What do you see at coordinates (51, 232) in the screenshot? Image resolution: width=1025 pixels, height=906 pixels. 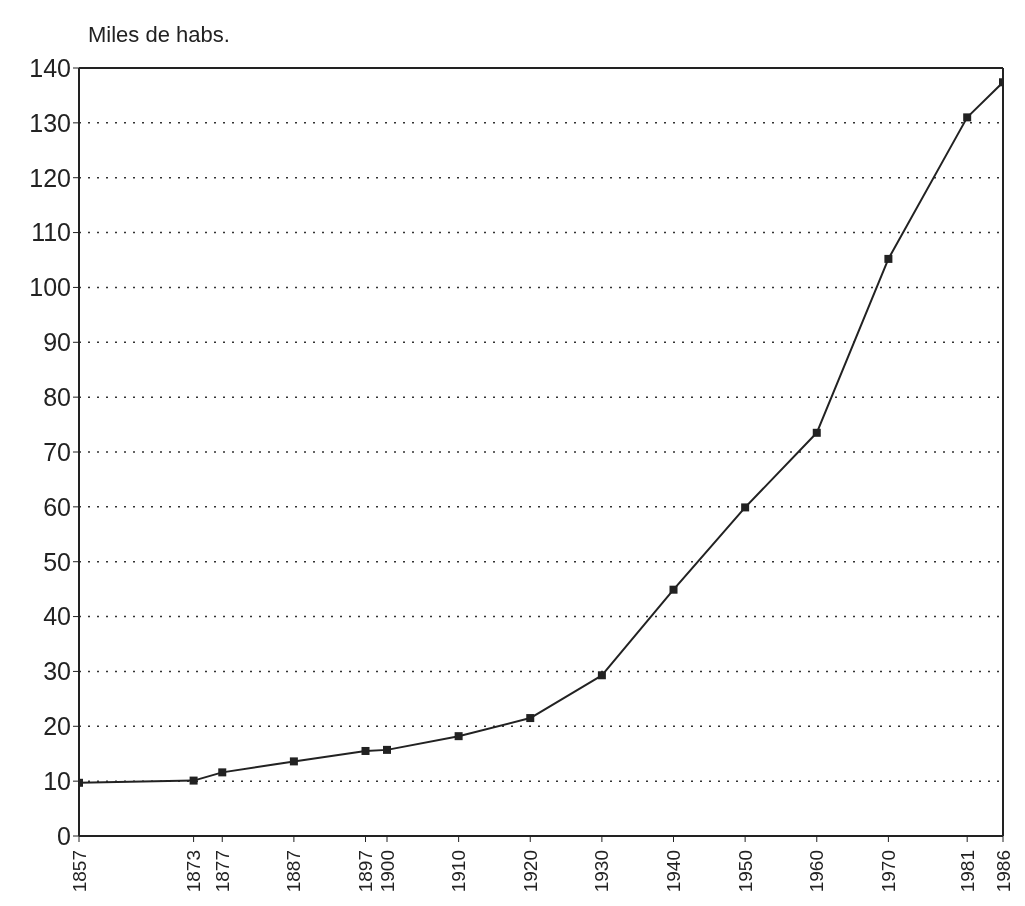 I see `y-tick-label: 110` at bounding box center [51, 232].